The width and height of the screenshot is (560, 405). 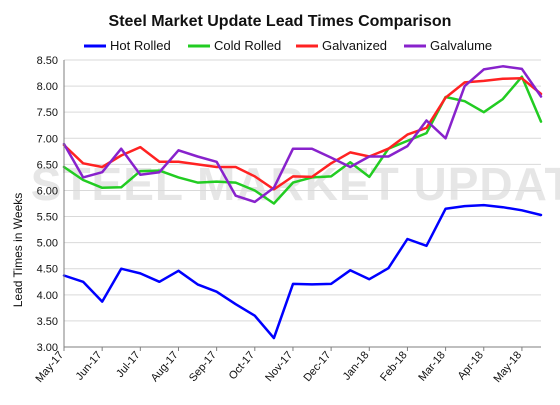 What do you see at coordinates (461, 45) in the screenshot?
I see `legend-label-galvalume: Galvalume` at bounding box center [461, 45].